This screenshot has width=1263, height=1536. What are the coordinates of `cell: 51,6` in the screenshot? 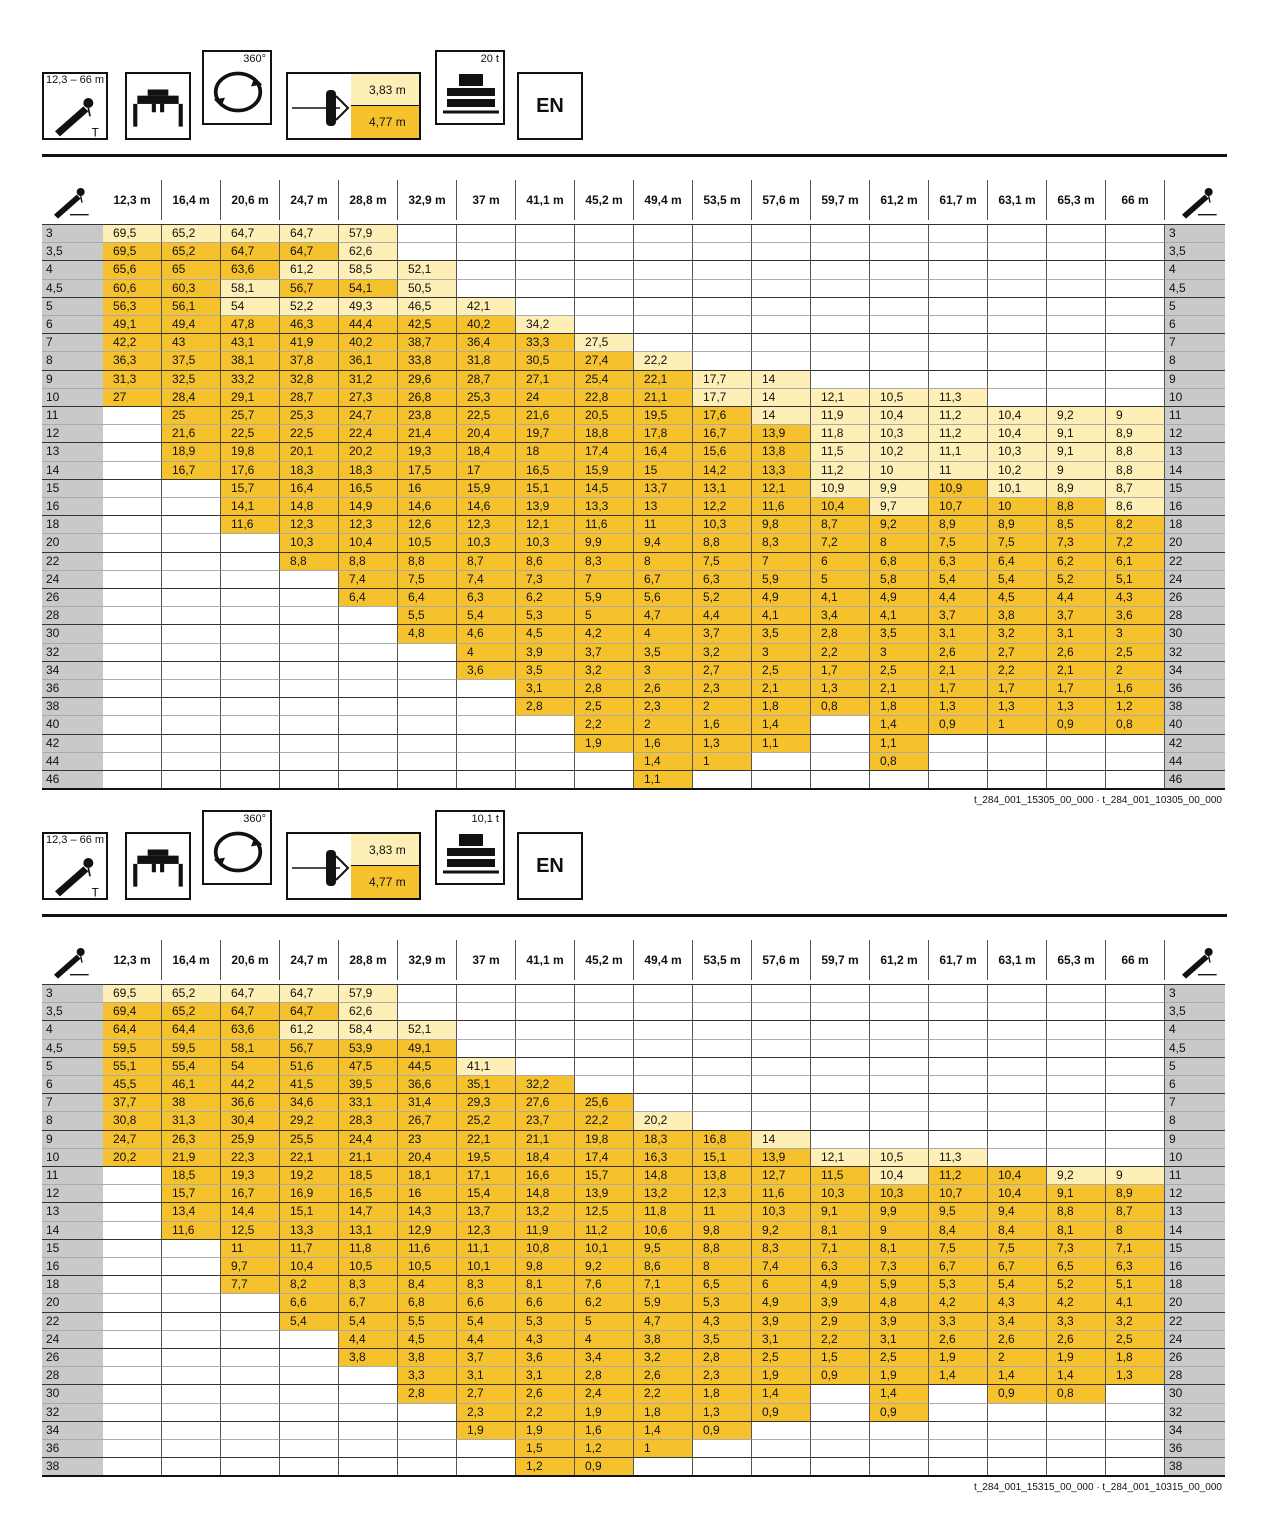 It's located at (309, 1066).